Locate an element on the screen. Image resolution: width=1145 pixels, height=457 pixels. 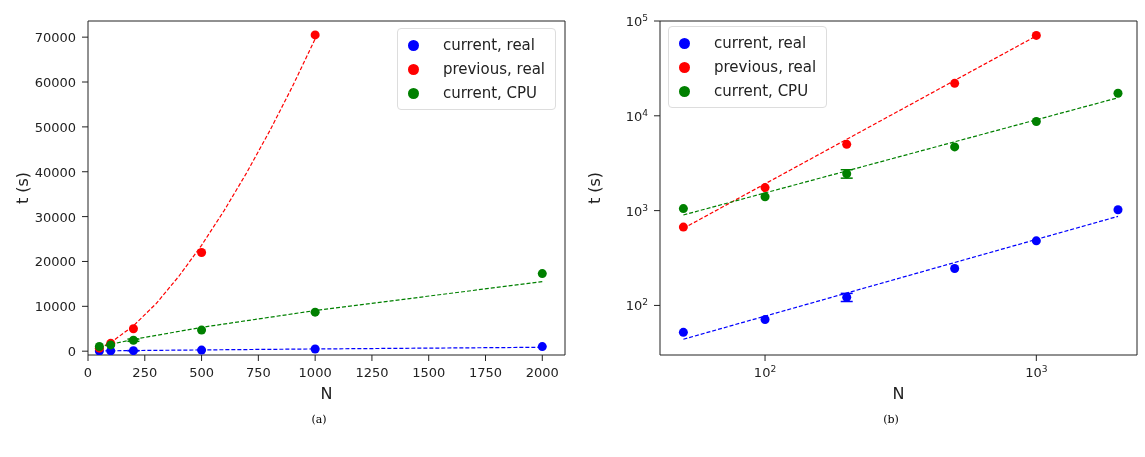
x-tick-label: 10$^{2}$ is located at coordinates (765, 372).